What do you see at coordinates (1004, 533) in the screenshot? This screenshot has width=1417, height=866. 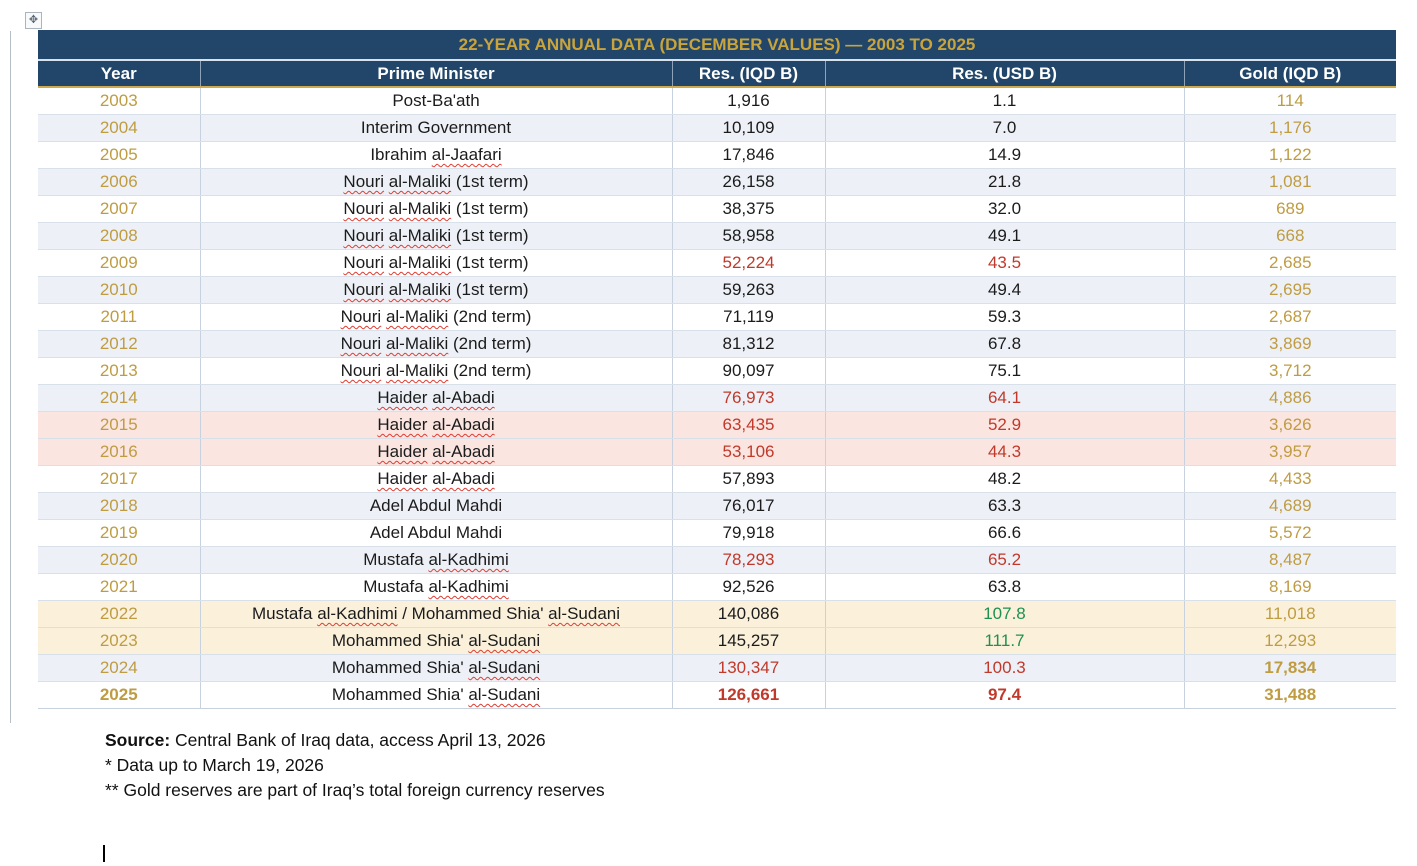 I see `res-usd-cell: 66.6` at bounding box center [1004, 533].